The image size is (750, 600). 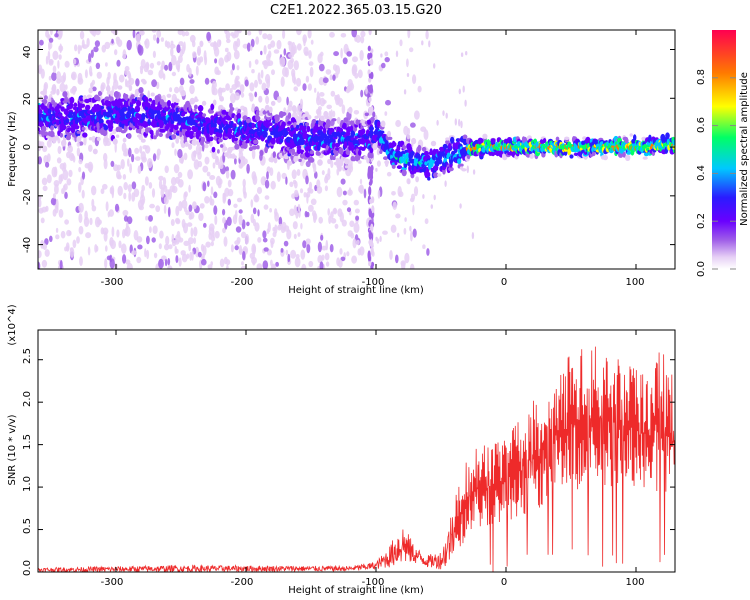 I want to click on top-x-axis-label: Height of straight line (km), so click(x=356, y=290).